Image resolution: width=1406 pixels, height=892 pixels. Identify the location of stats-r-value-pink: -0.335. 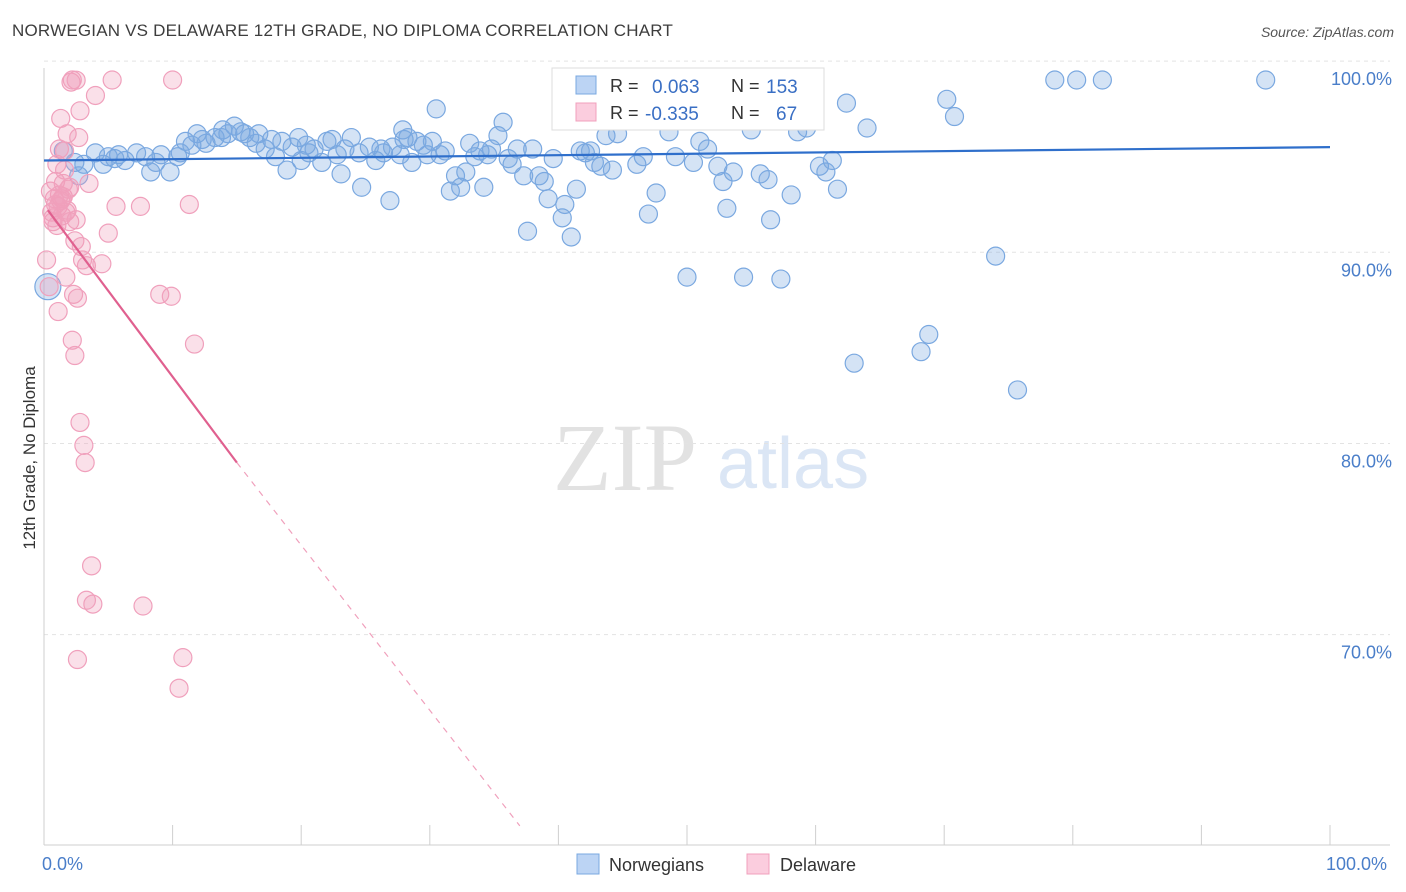
(672, 114).